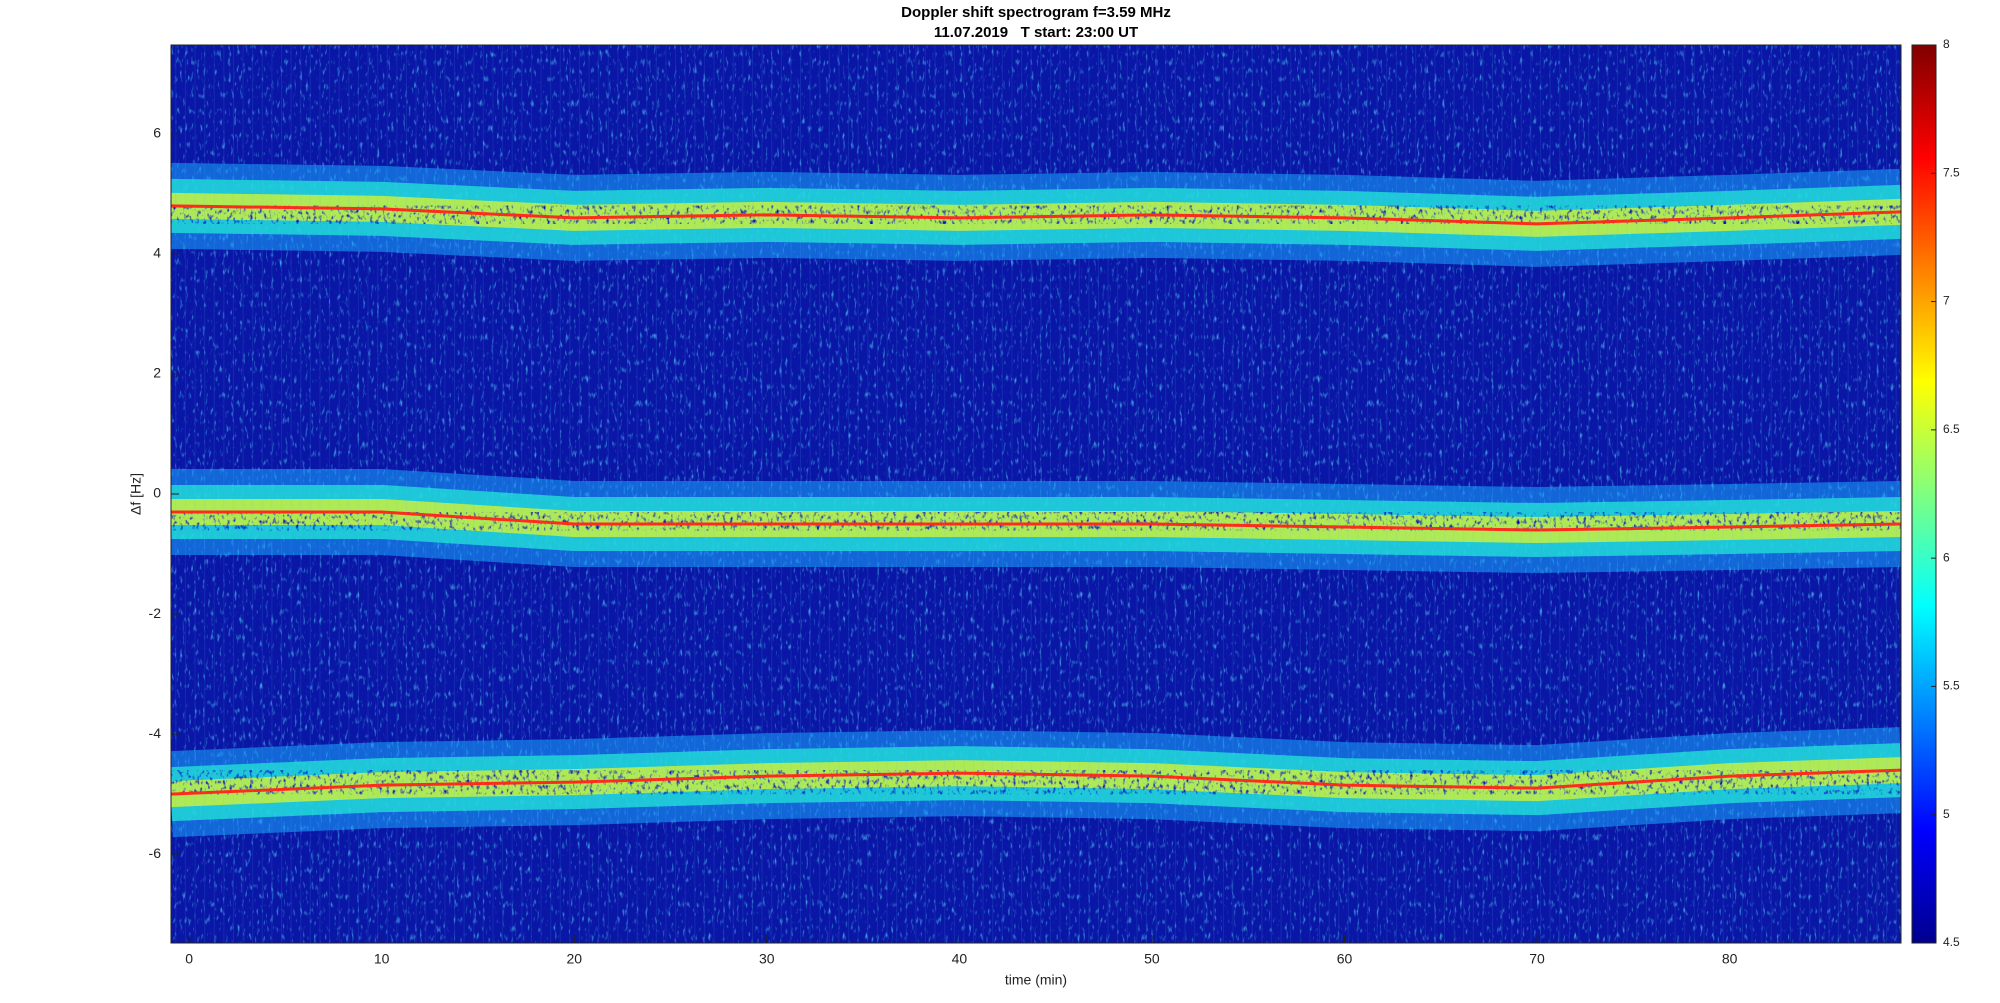 The height and width of the screenshot is (1003, 2000). Describe the element at coordinates (136, 494) in the screenshot. I see `y-axis-label: Δf [Hz]` at that location.